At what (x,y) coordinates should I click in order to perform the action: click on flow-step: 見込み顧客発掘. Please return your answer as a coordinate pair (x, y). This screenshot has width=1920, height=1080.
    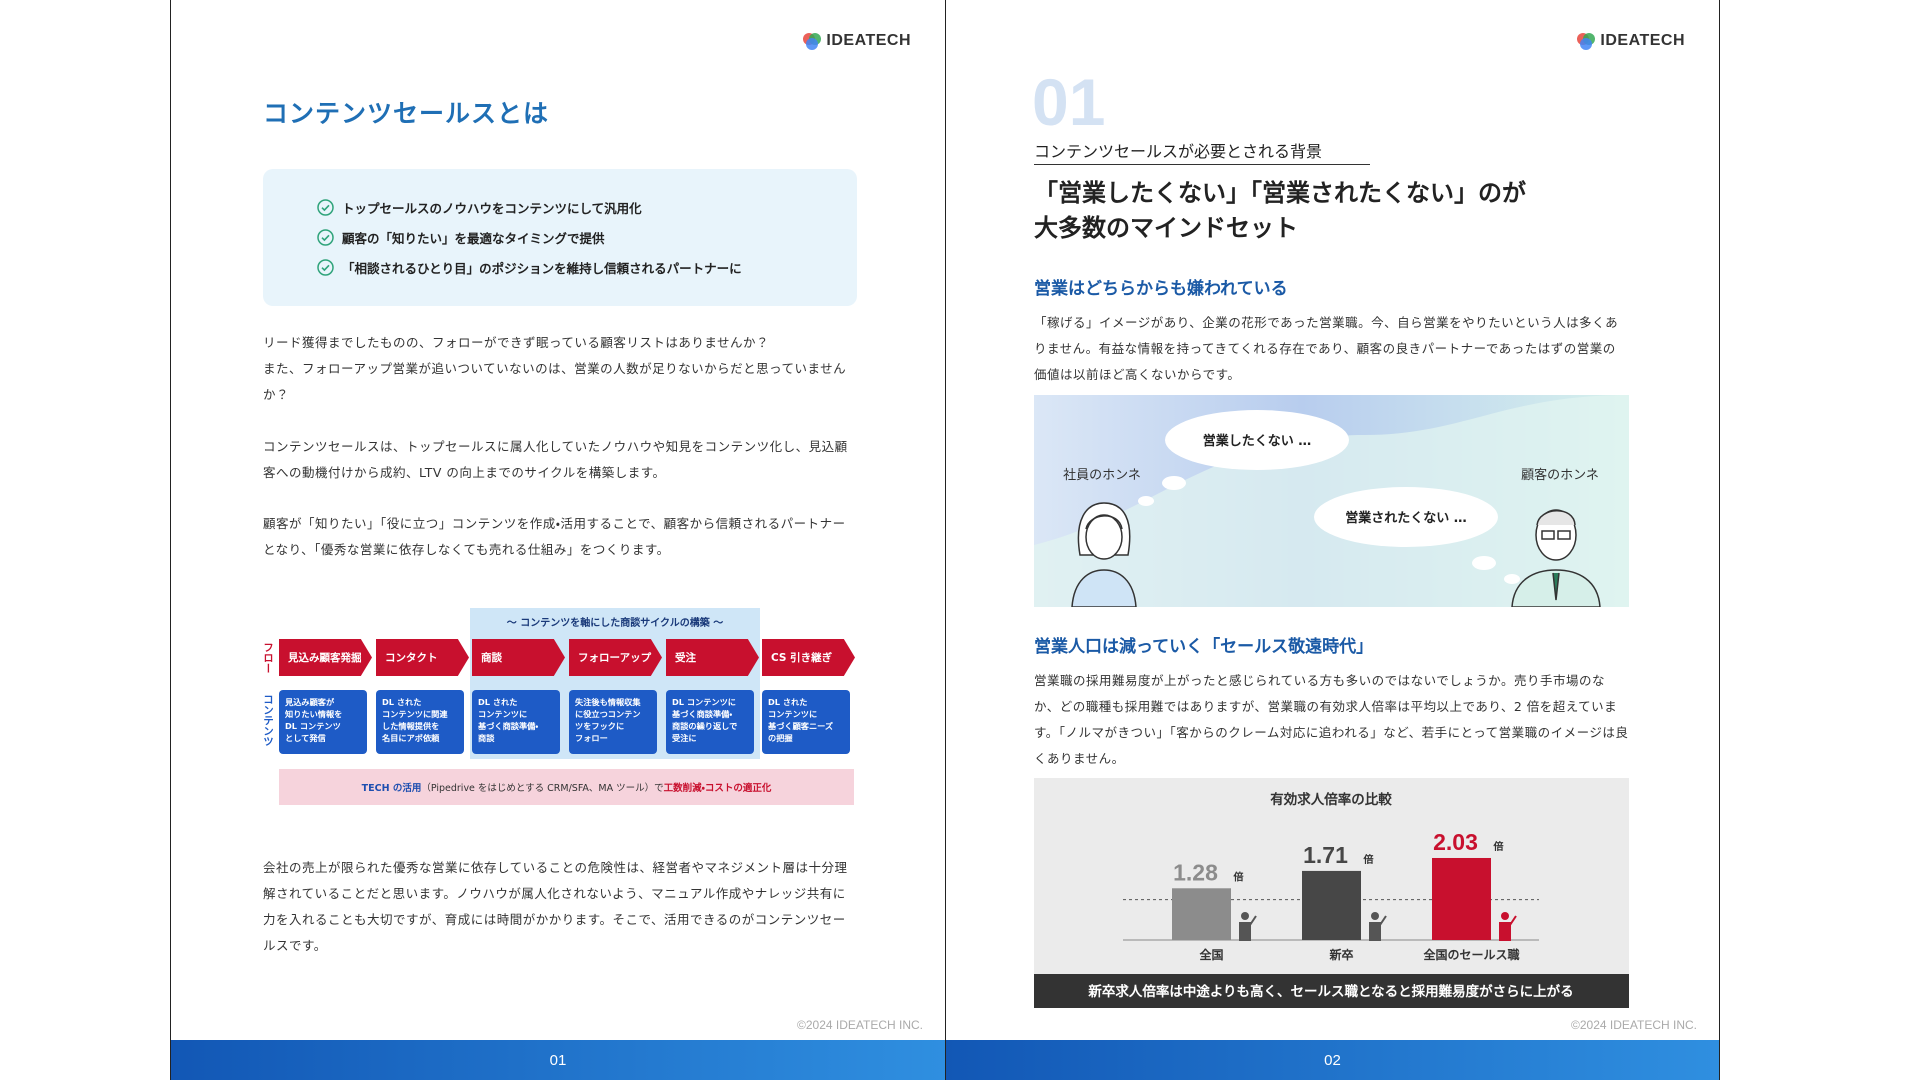
    Looking at the image, I should click on (325, 657).